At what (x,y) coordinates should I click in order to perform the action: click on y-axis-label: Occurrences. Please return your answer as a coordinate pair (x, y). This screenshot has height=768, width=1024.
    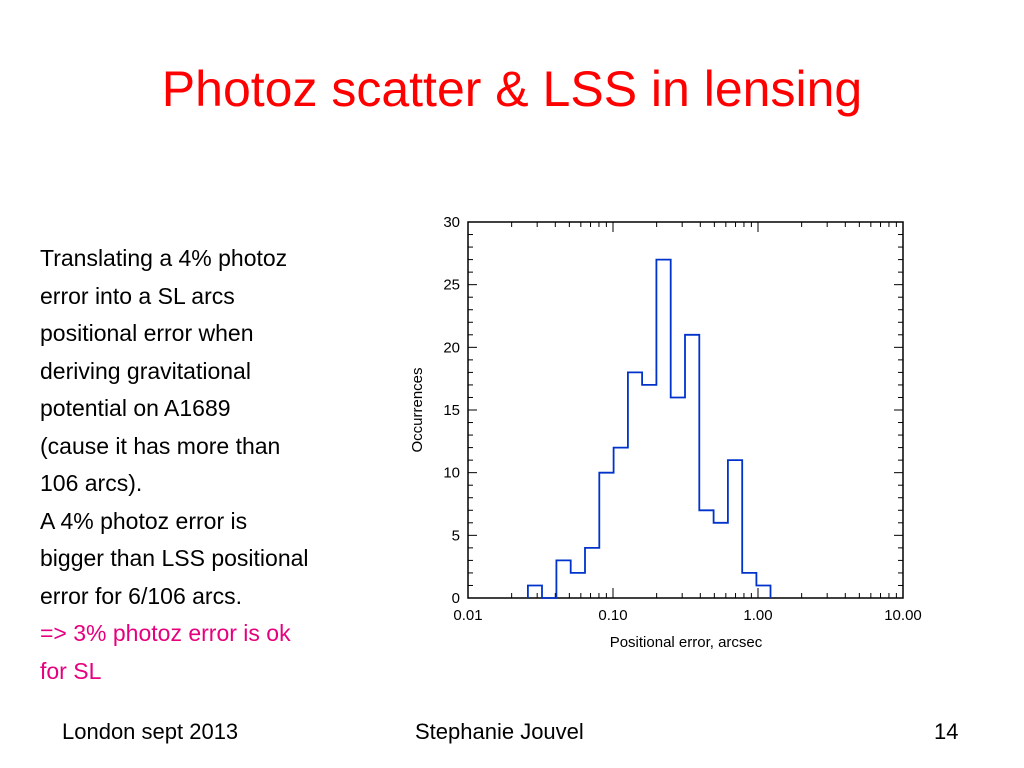
    Looking at the image, I should click on (417, 409).